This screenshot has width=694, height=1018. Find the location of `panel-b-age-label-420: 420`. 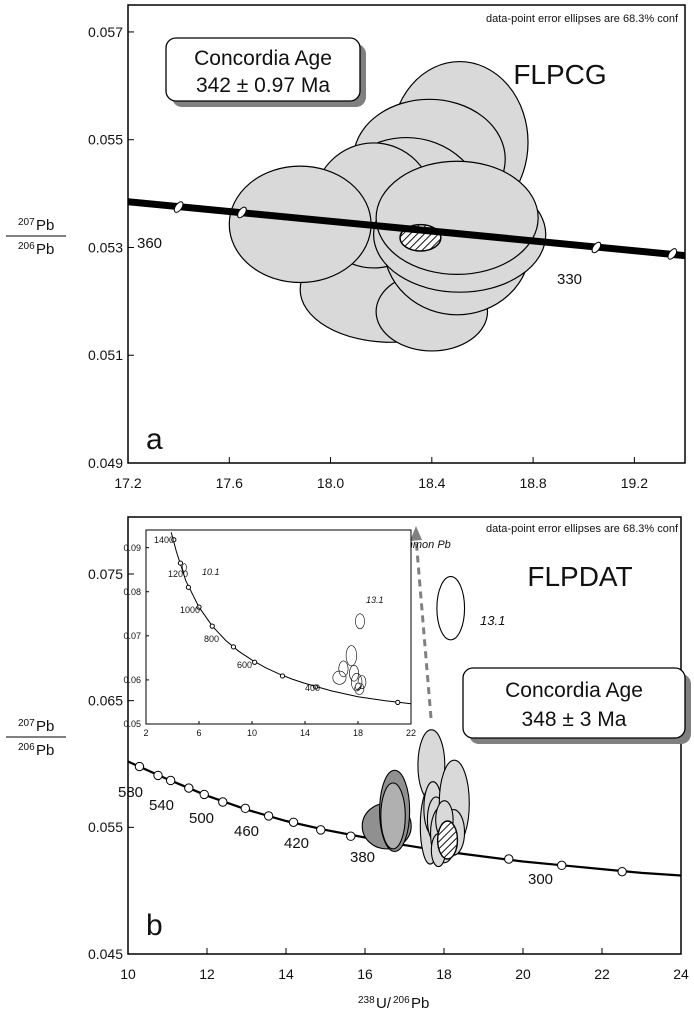

panel-b-age-label-420: 420 is located at coordinates (296, 843).